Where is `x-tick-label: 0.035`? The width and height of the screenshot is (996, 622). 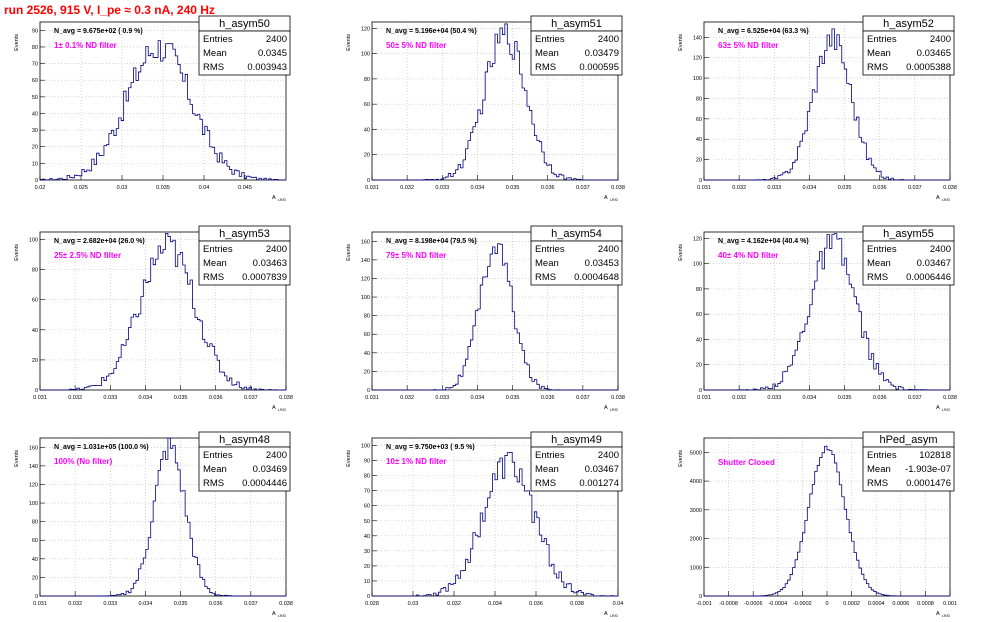
x-tick-label: 0.035 is located at coordinates (181, 398).